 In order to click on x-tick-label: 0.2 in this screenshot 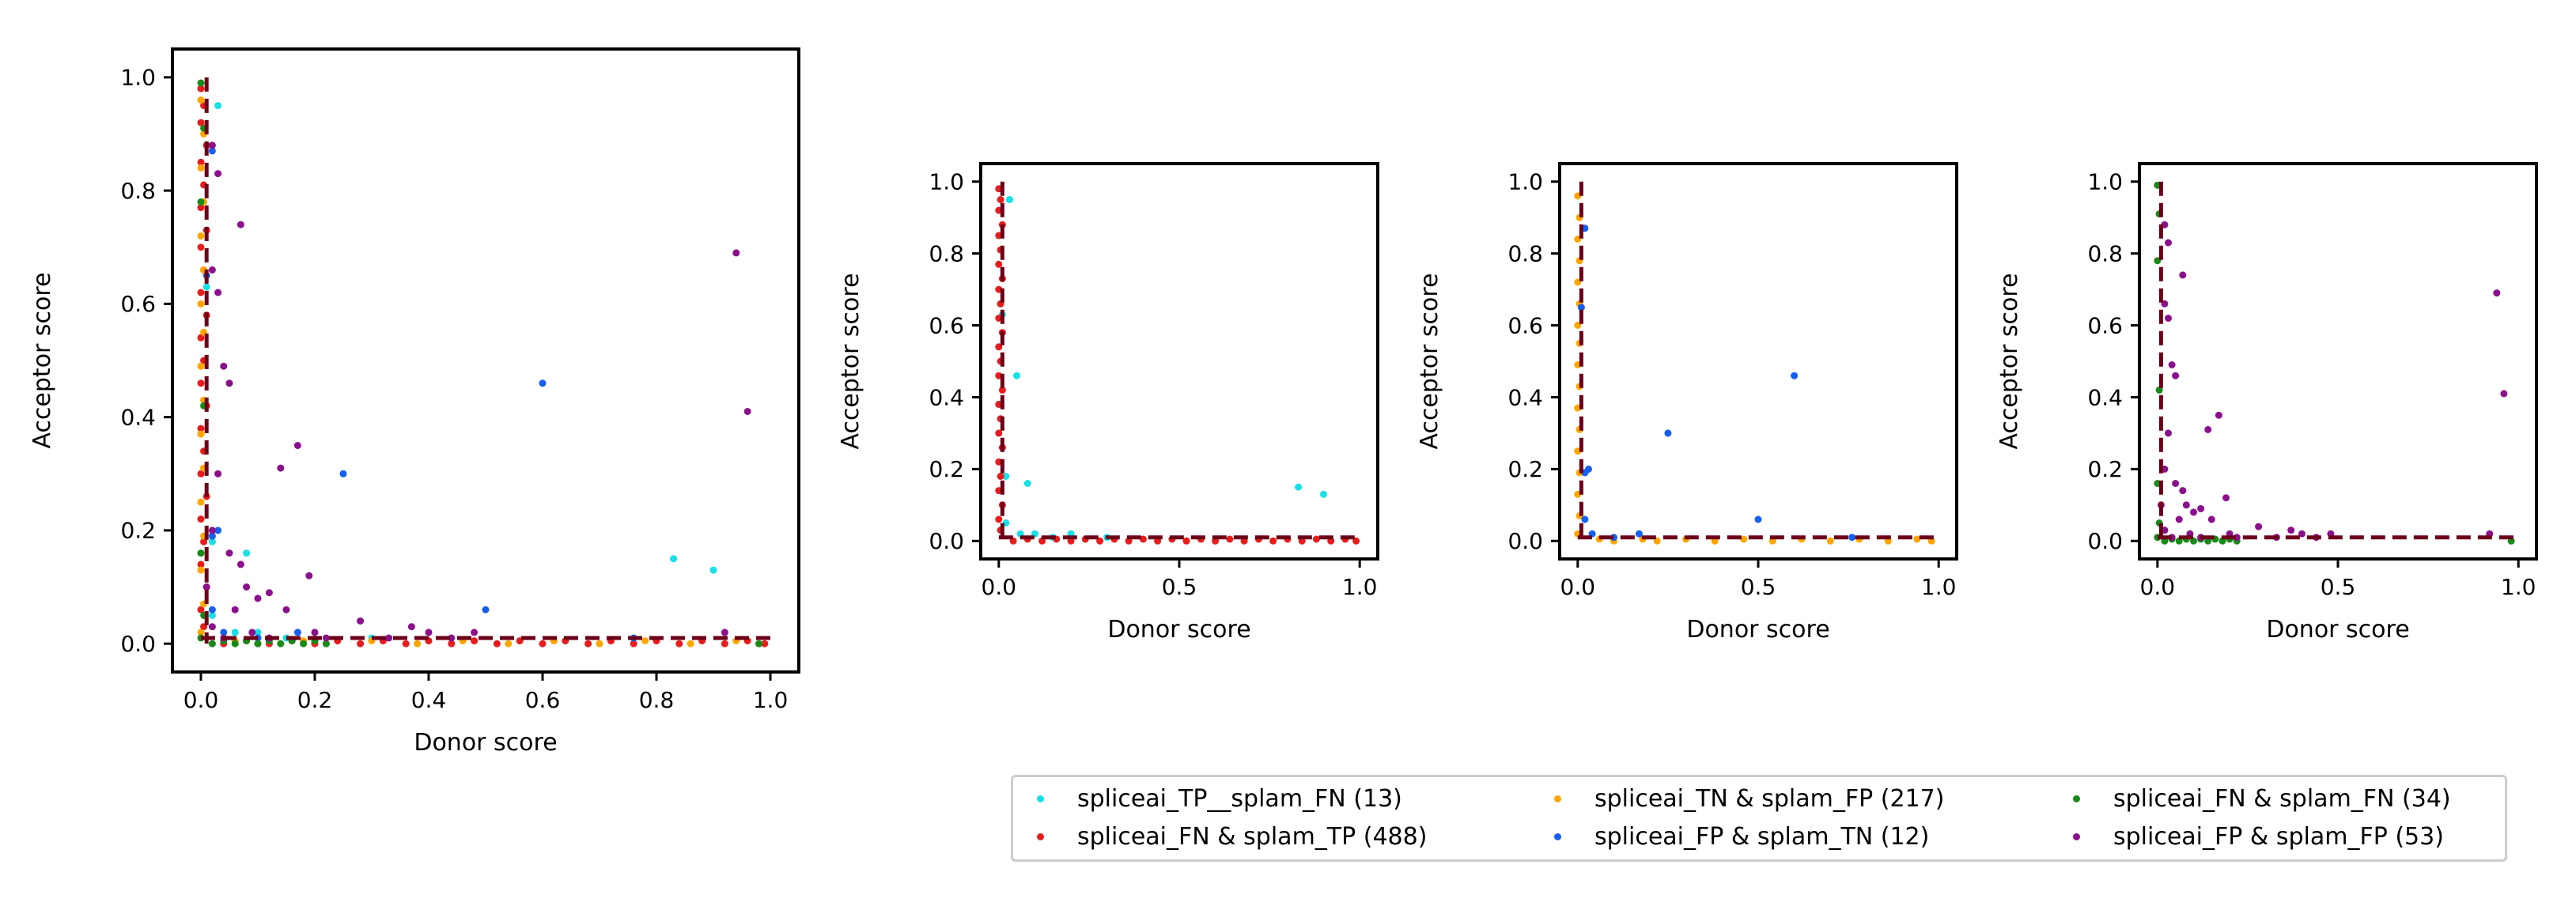, I will do `click(315, 700)`.